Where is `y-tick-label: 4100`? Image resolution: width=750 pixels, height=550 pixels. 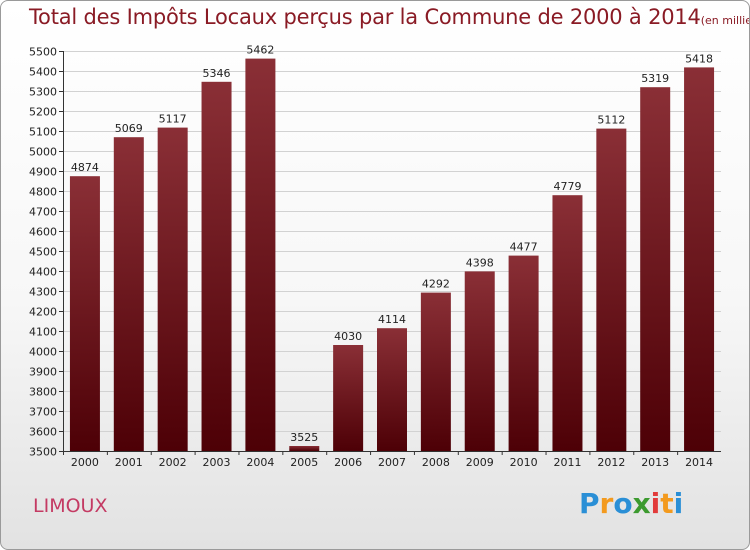
y-tick-label: 4100 is located at coordinates (43, 332).